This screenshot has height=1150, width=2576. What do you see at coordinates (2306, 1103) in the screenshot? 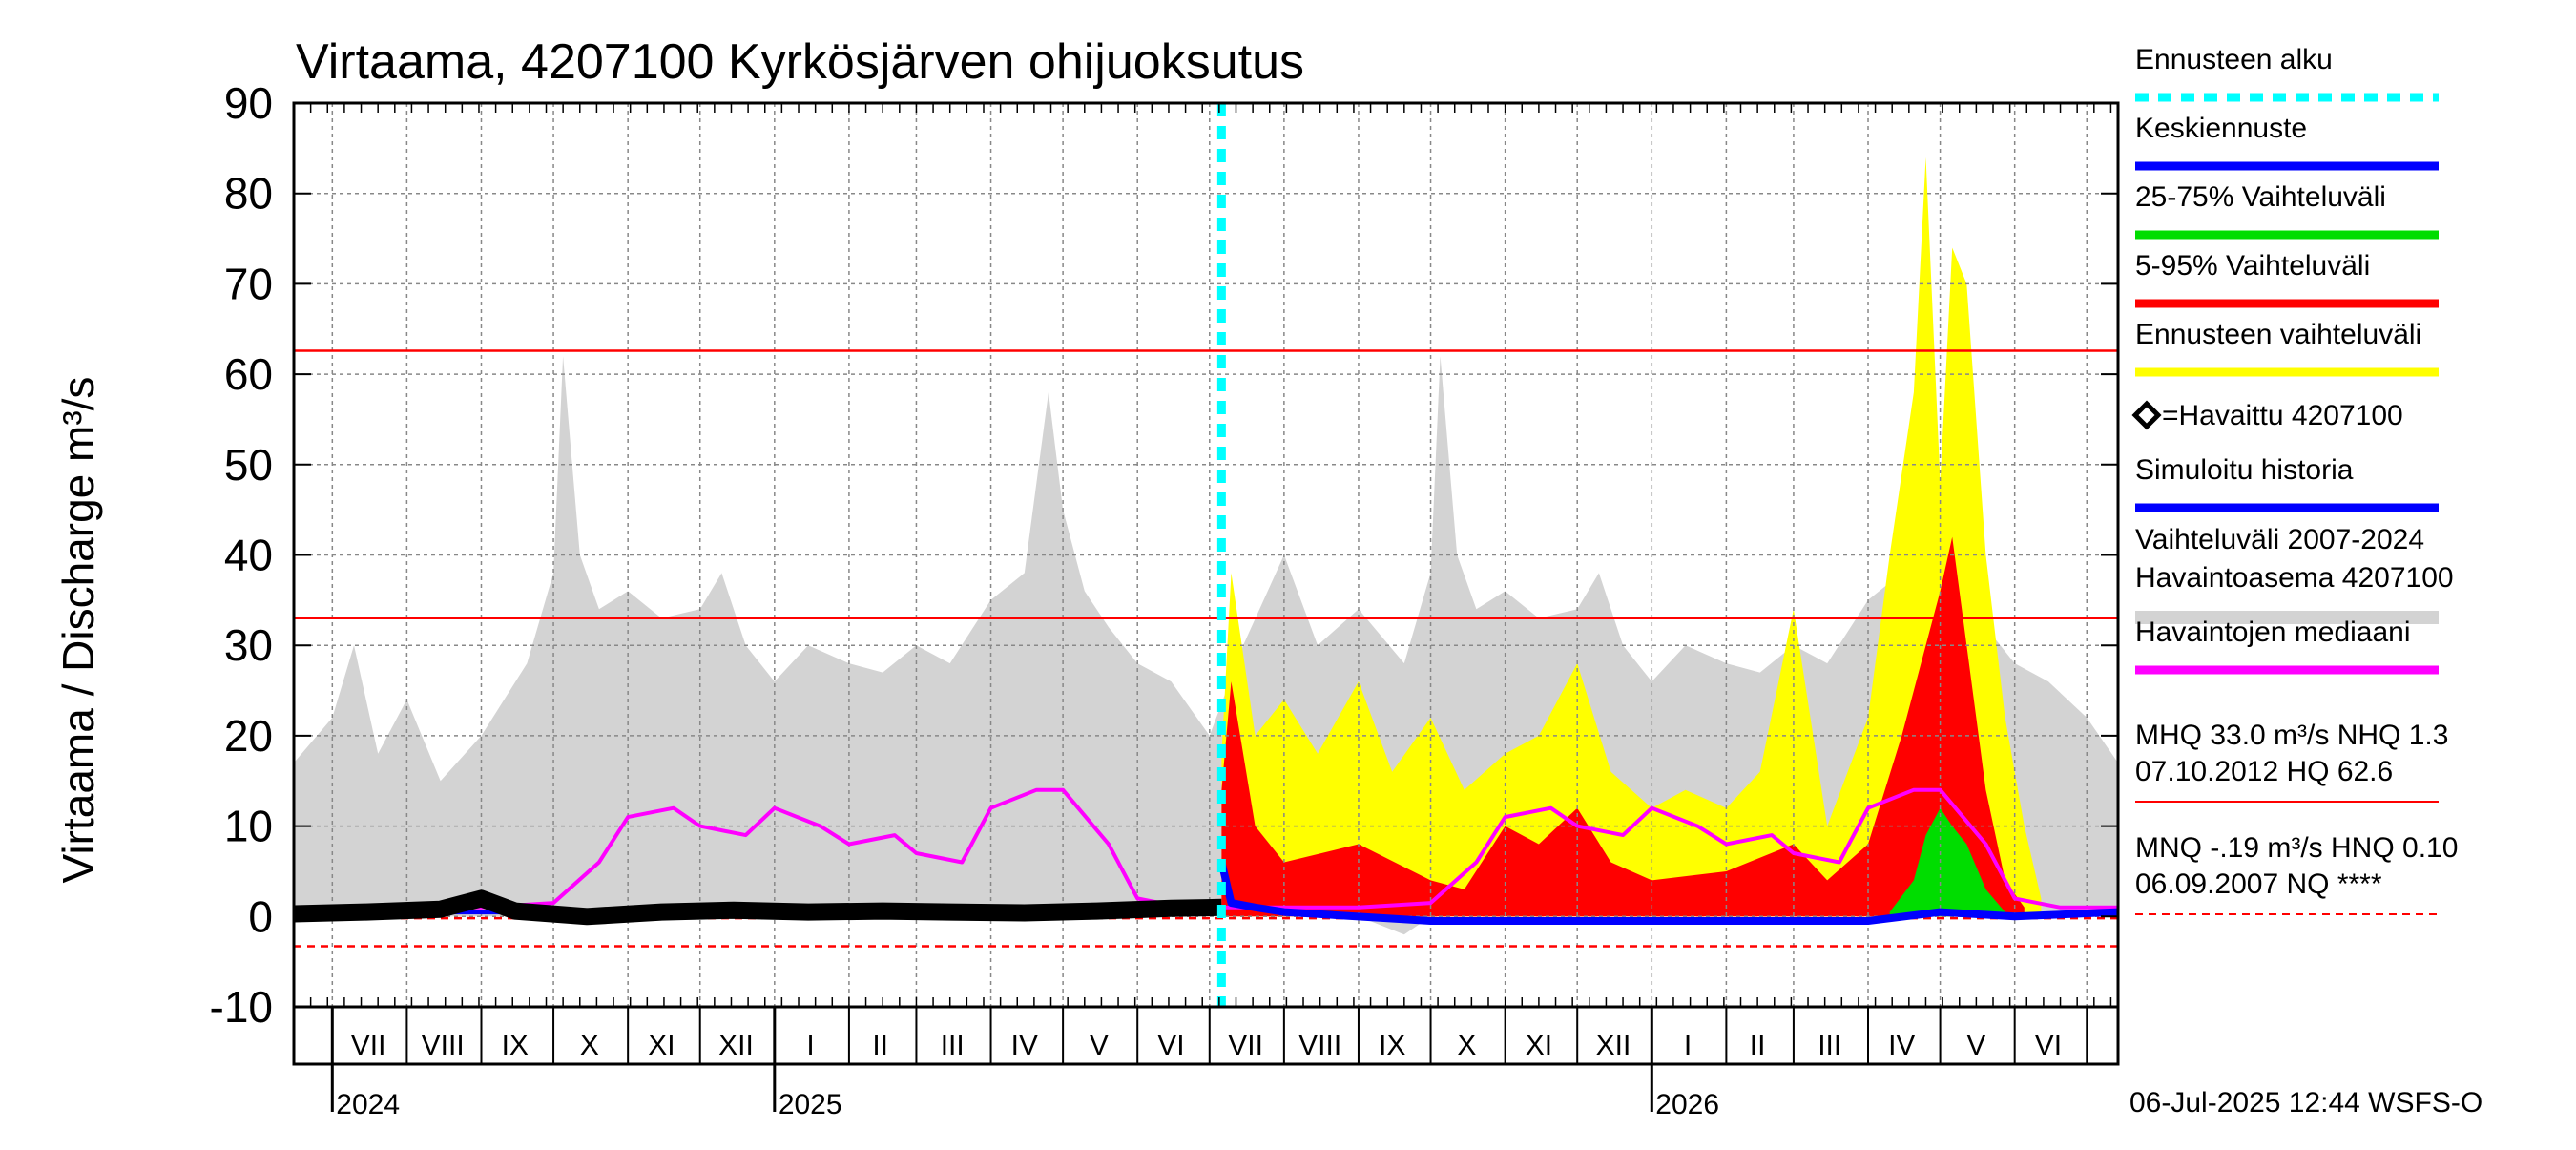
I see `footer-timestamp: 06-Jul-2025 12:44 WSFS-O` at bounding box center [2306, 1103].